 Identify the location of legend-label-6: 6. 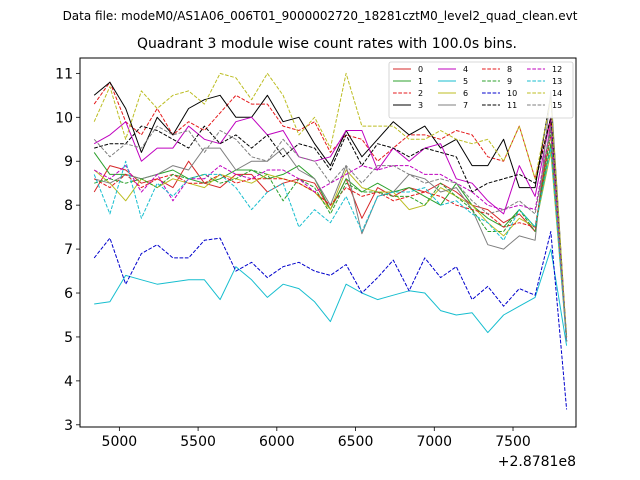
(465, 93).